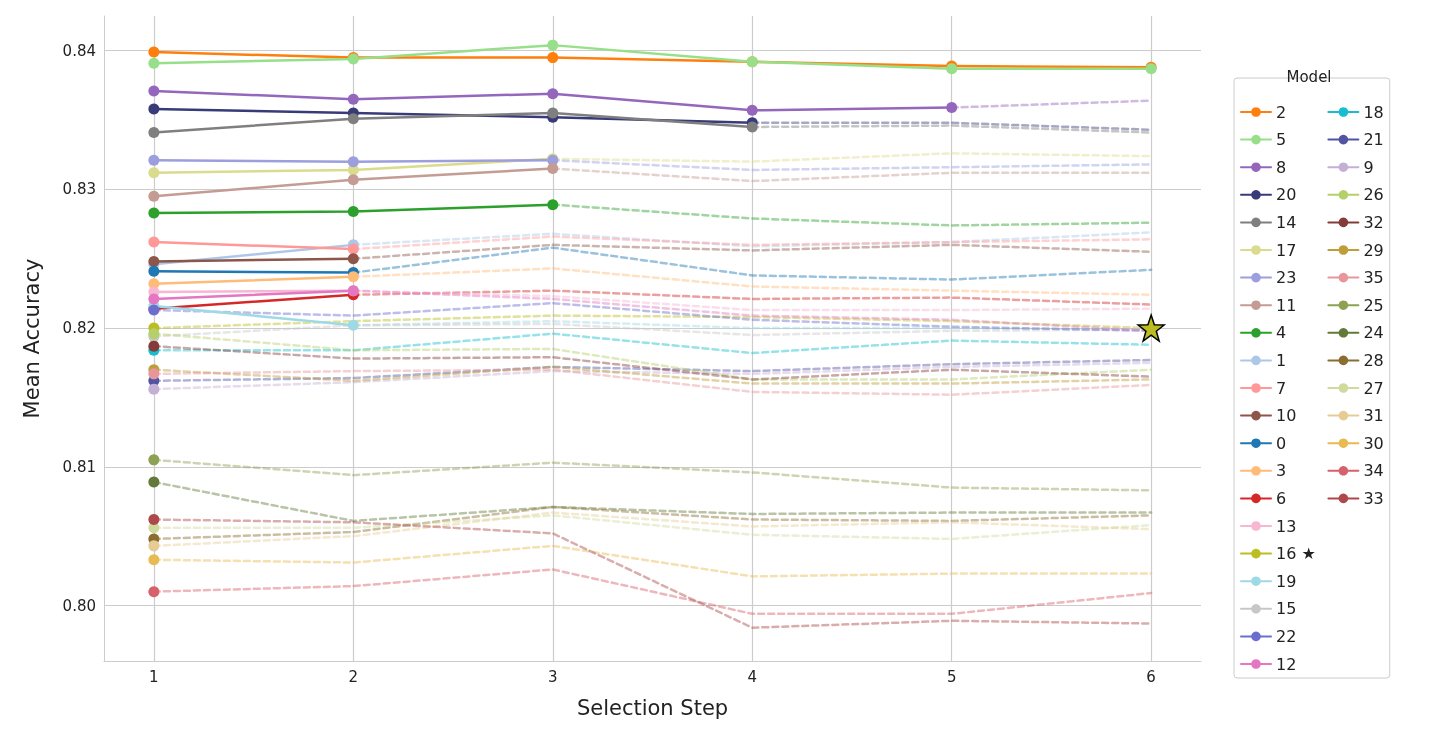 The image size is (1449, 733). I want to click on x-tick-label: 1, so click(154, 676).